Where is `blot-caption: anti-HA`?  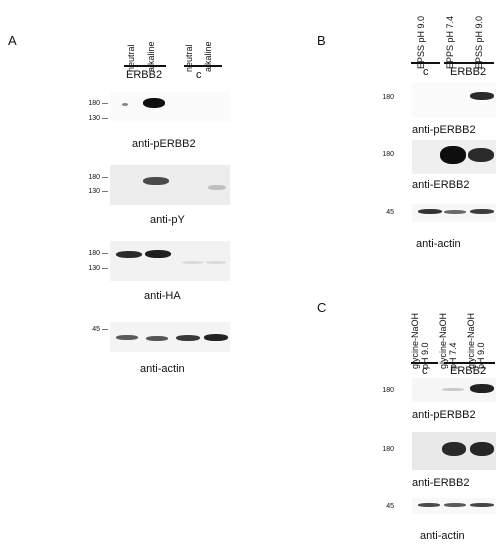 blot-caption: anti-HA is located at coordinates (162, 296).